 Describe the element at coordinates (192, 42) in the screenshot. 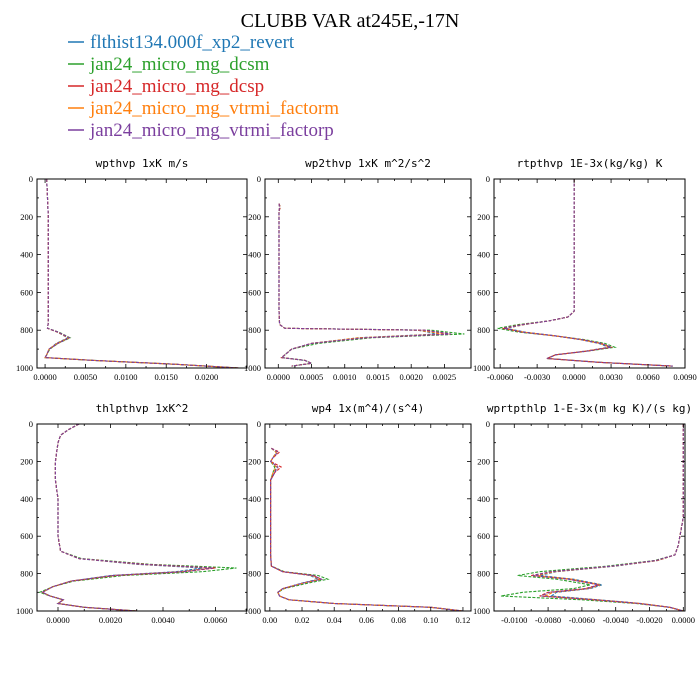

I see `legend-label: flthist134.000f_xp2_revert` at that location.